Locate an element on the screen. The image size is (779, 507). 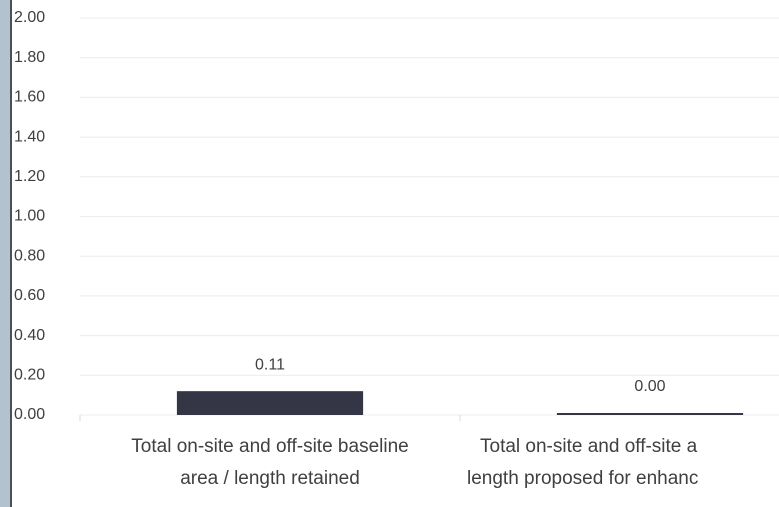
y-tick-label: 2.00 is located at coordinates (29, 17).